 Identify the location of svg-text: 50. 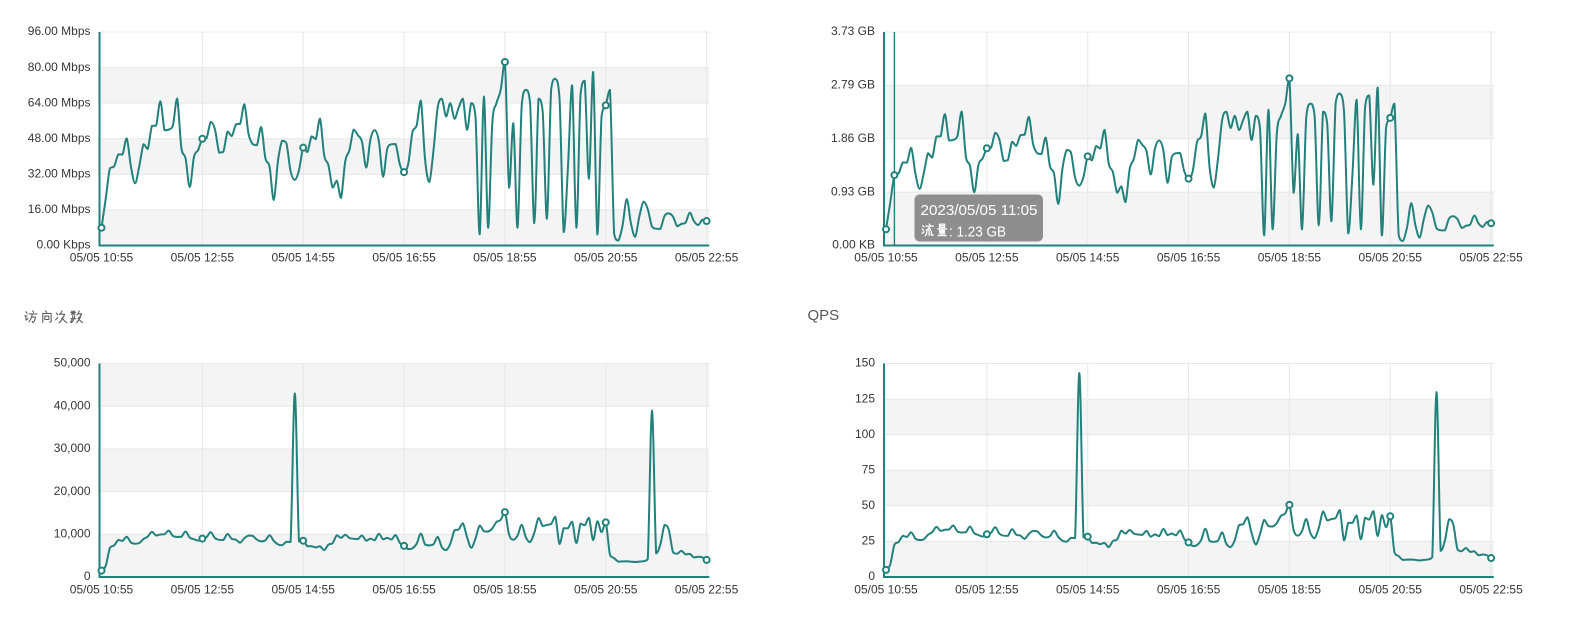
(869, 505).